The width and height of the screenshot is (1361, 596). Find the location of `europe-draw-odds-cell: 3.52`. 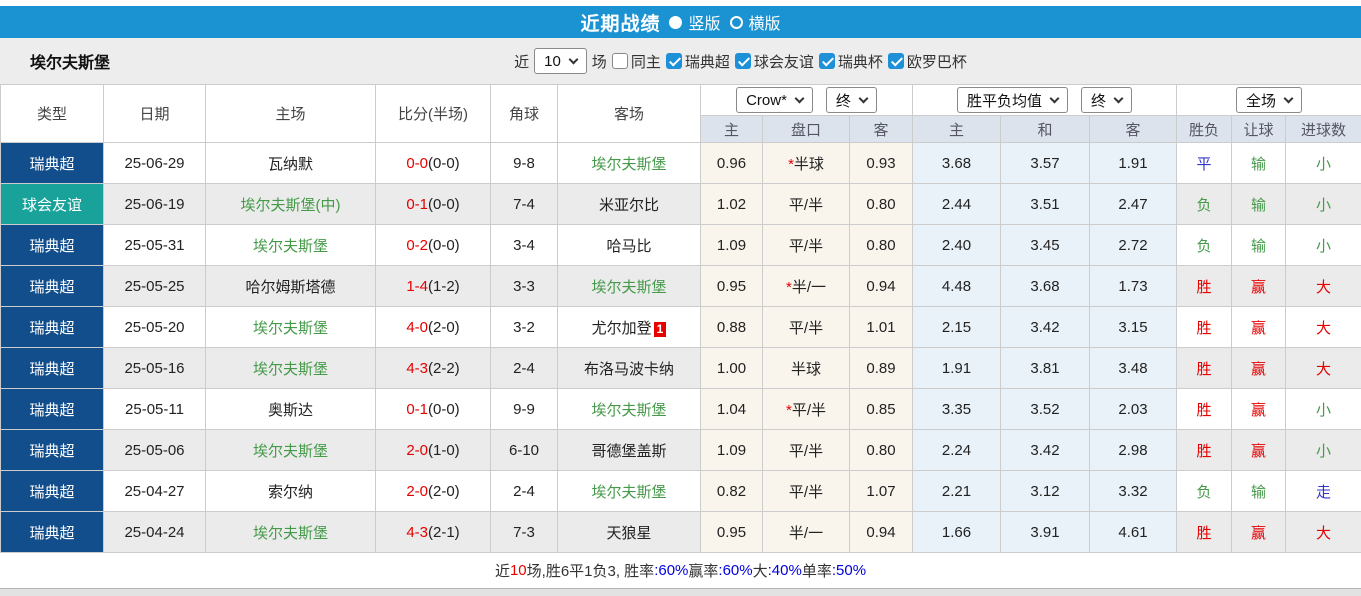

europe-draw-odds-cell: 3.52 is located at coordinates (1045, 409).